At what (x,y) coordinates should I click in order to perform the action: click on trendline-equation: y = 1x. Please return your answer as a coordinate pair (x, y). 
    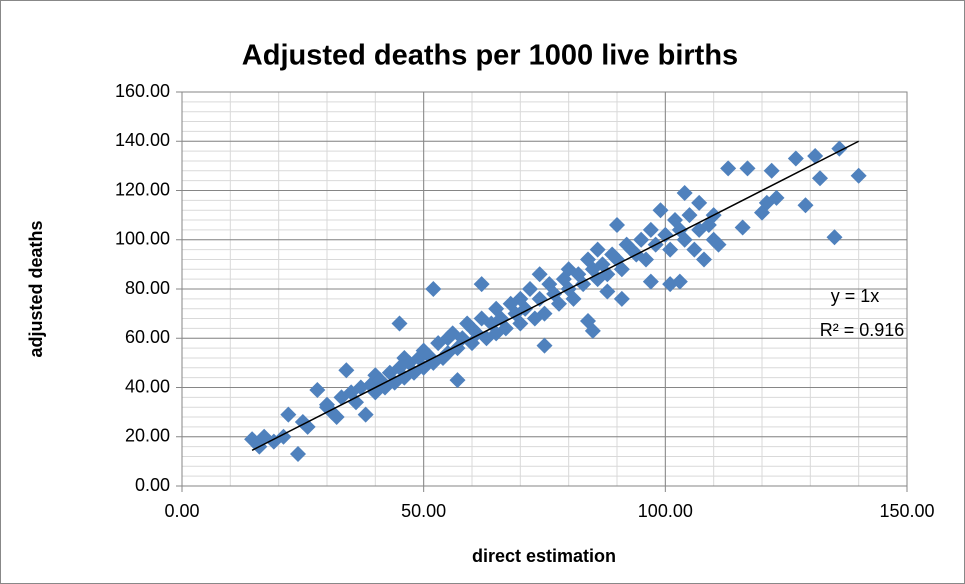
    Looking at the image, I should click on (855, 296).